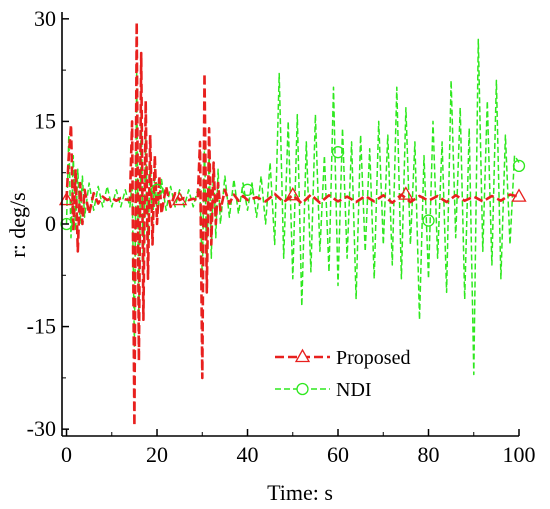 This screenshot has height=509, width=550. What do you see at coordinates (50, 223) in the screenshot?
I see `y-tick-label: 0` at bounding box center [50, 223].